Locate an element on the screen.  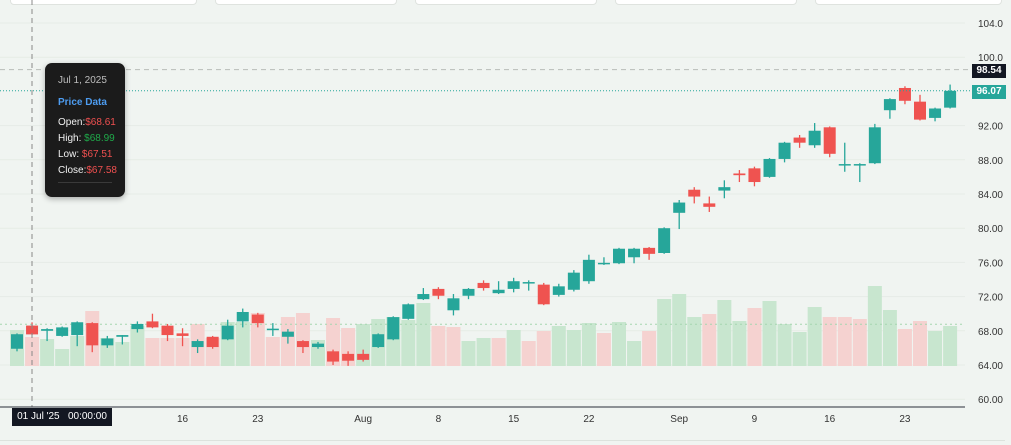
x-tick-label: 16 is located at coordinates (830, 419).